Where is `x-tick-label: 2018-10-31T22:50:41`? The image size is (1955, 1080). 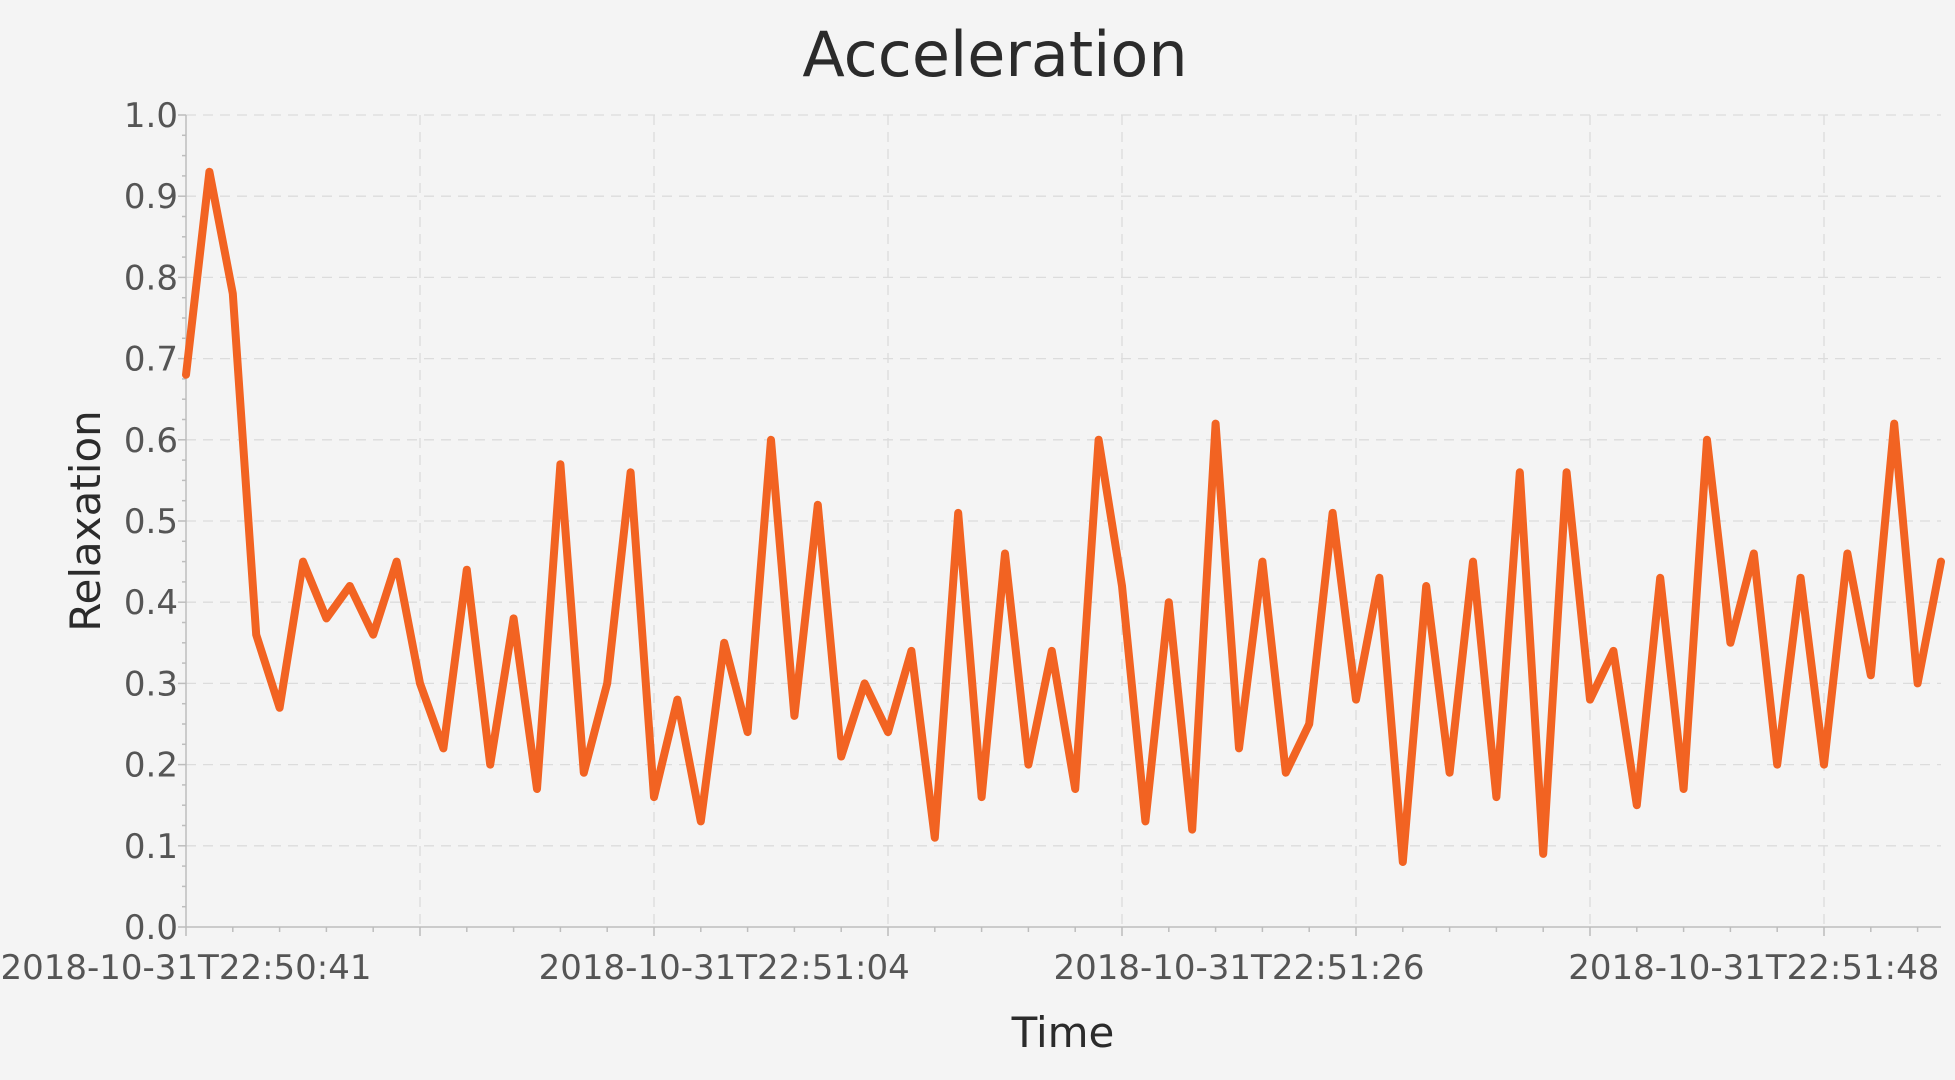
x-tick-label: 2018-10-31T22:50:41 is located at coordinates (185, 968).